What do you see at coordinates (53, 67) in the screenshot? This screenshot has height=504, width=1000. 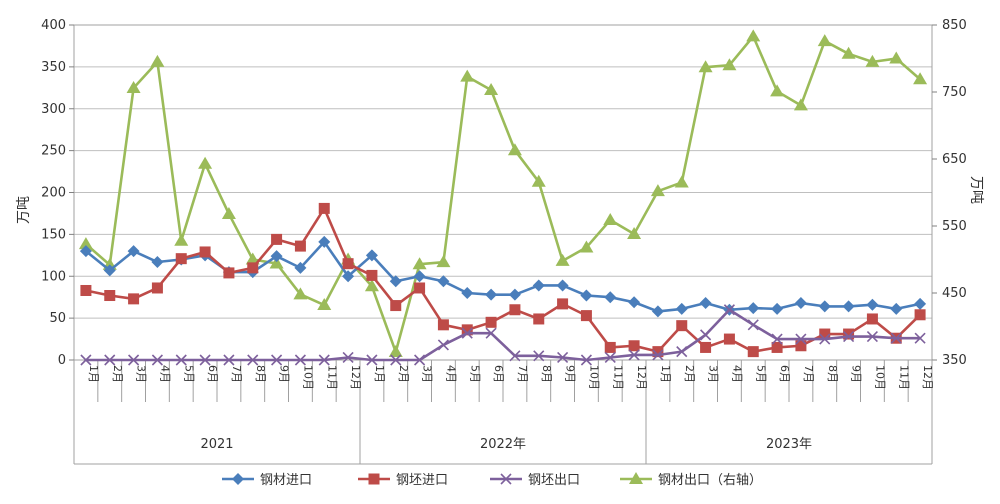 I see `left-tick-label: 350` at bounding box center [53, 67].